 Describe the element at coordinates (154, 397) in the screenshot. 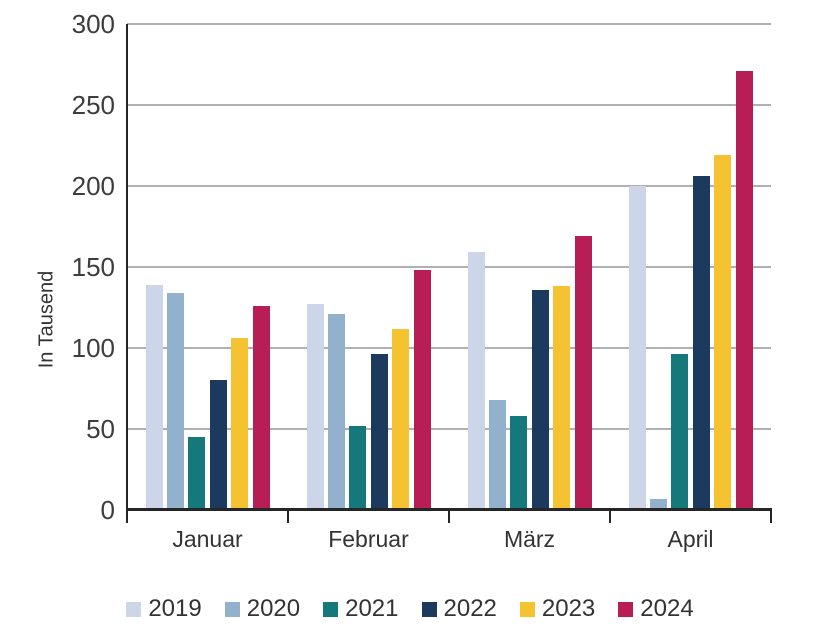

I see `bar-2019-januar` at that location.